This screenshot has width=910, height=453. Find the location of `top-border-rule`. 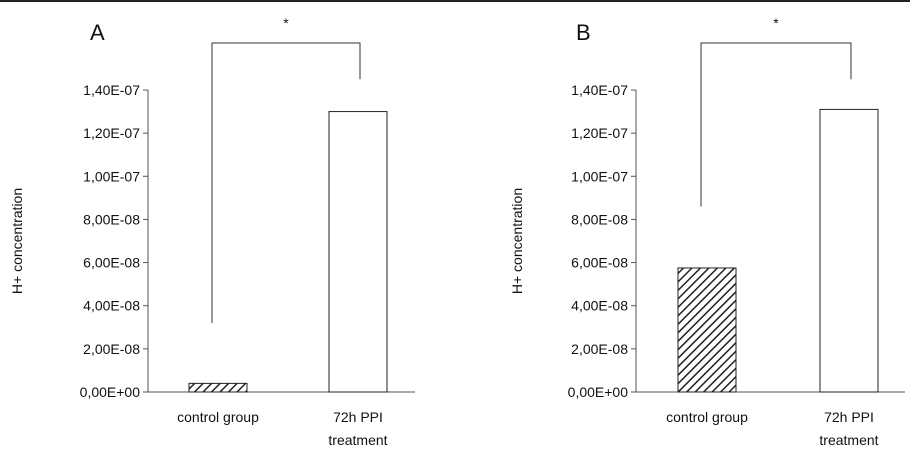

top-border-rule is located at coordinates (455, 1).